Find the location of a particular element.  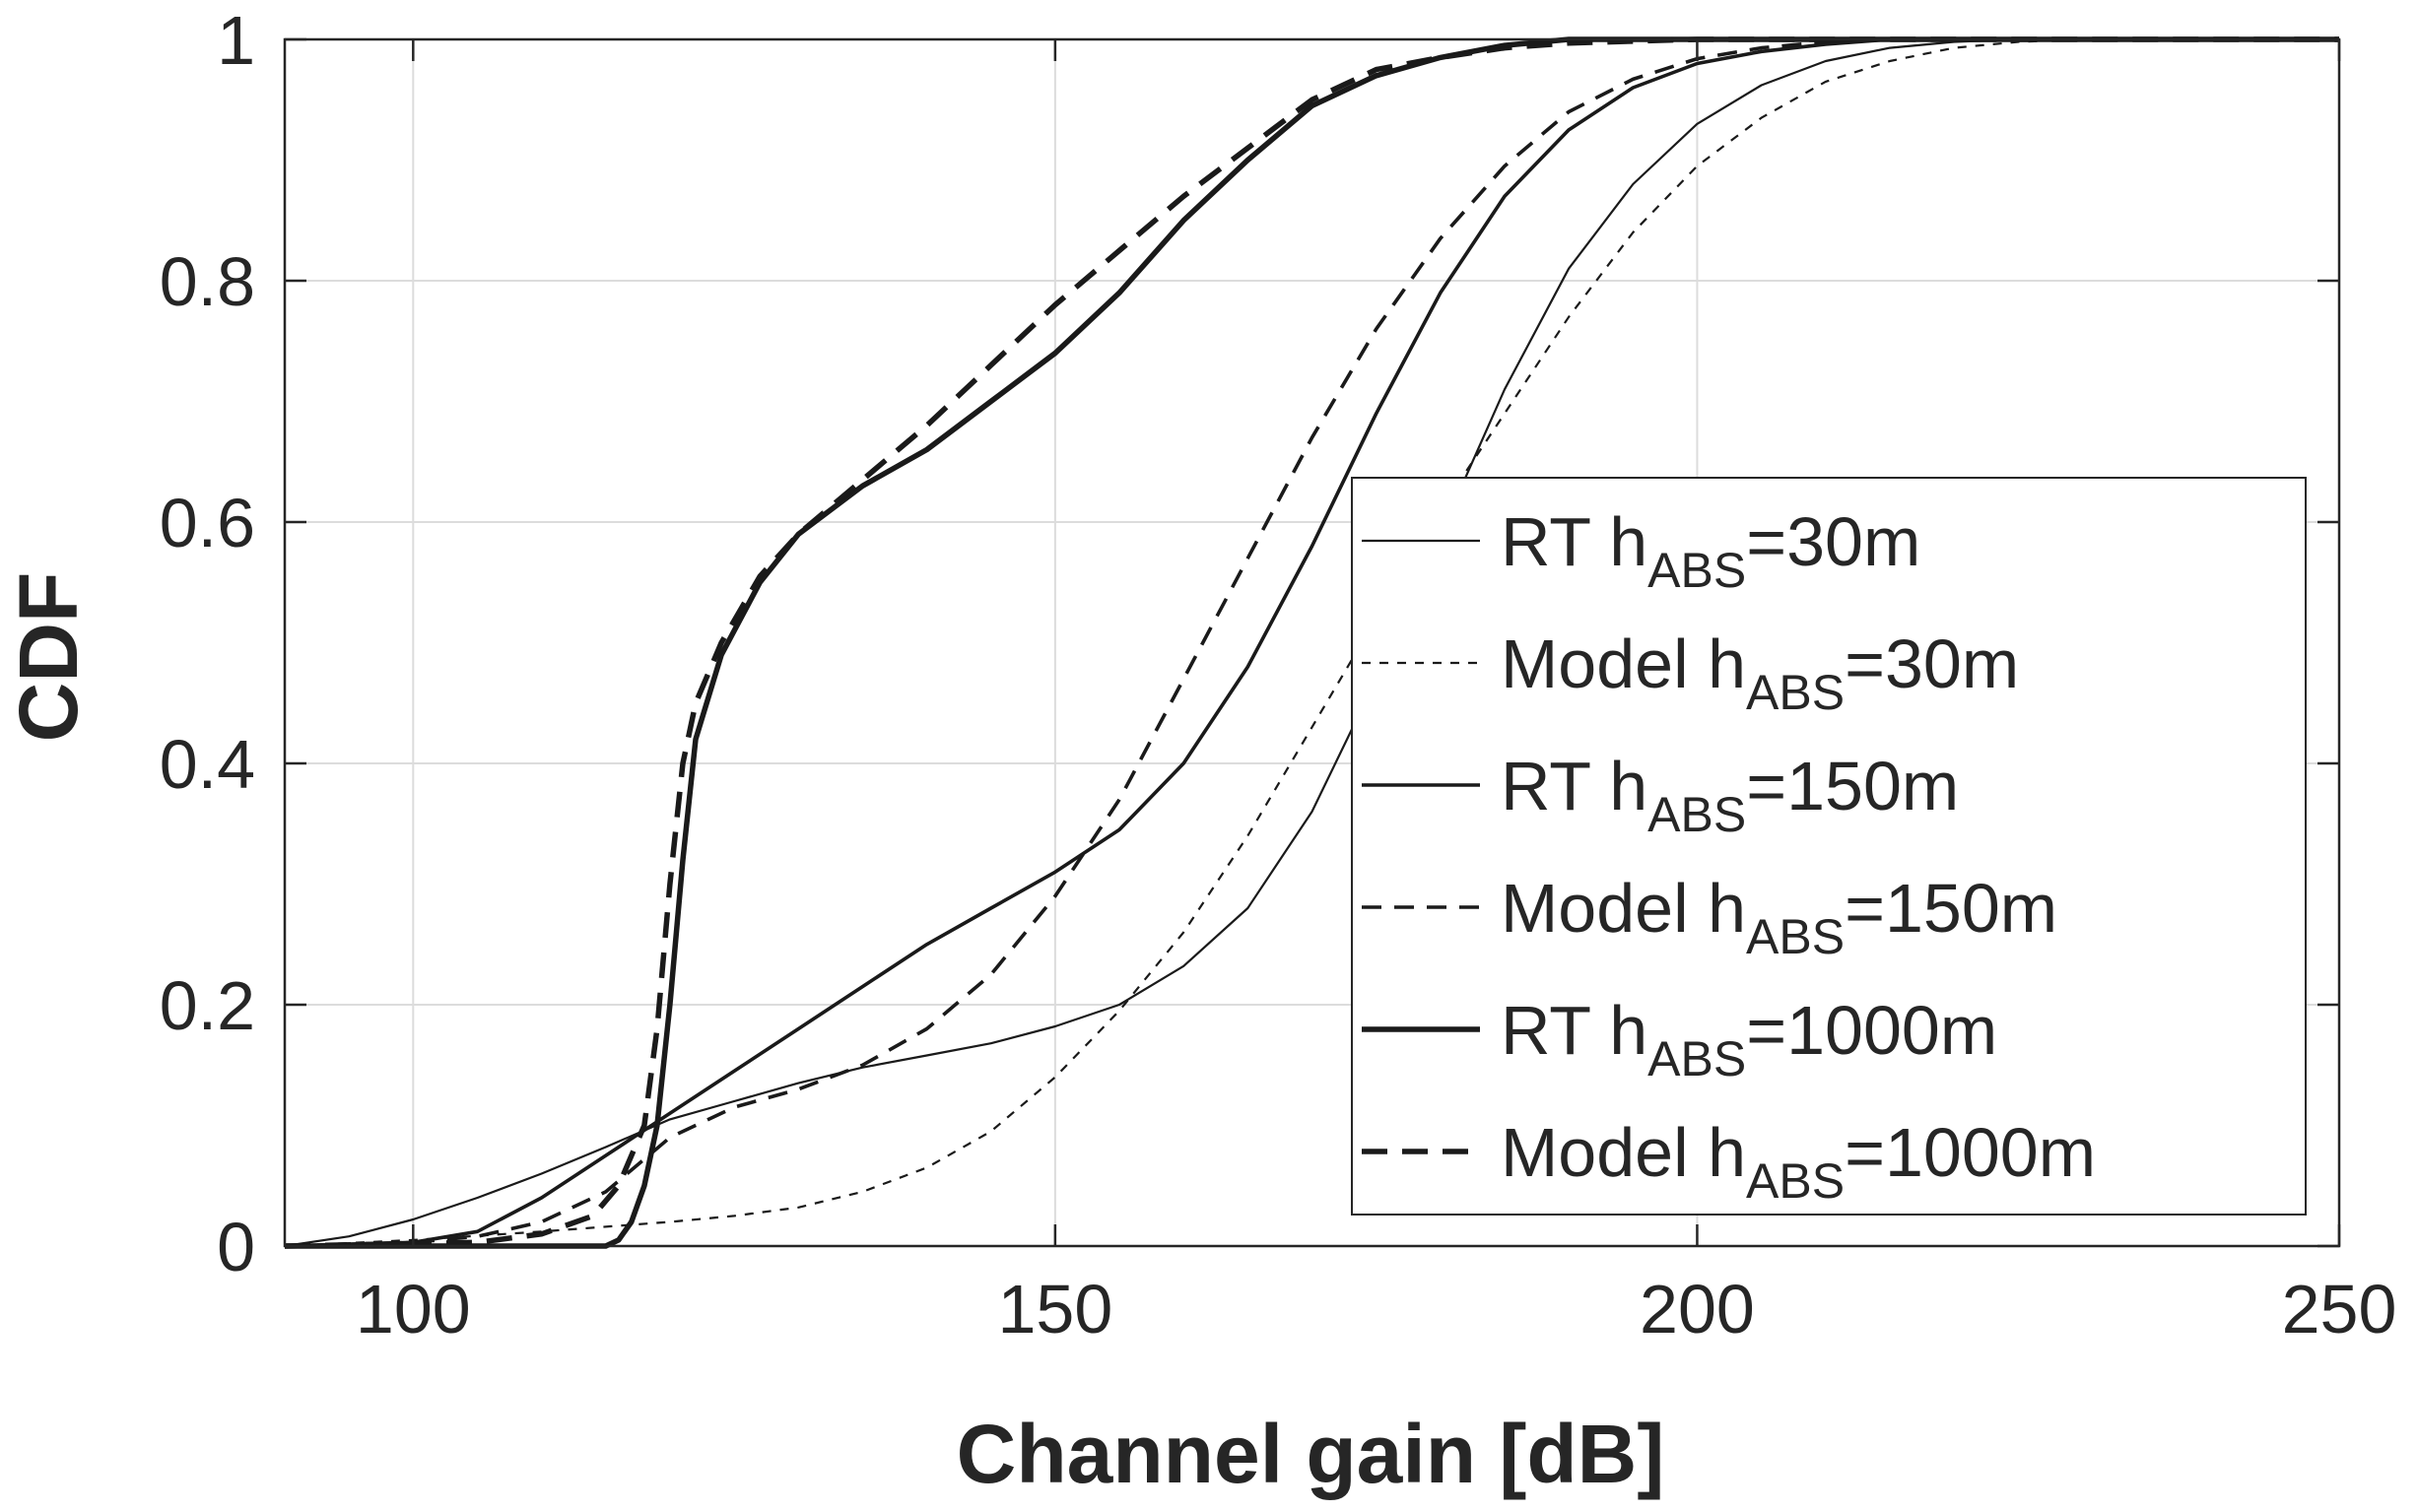

x-tick-label: 250 is located at coordinates (2339, 1309).